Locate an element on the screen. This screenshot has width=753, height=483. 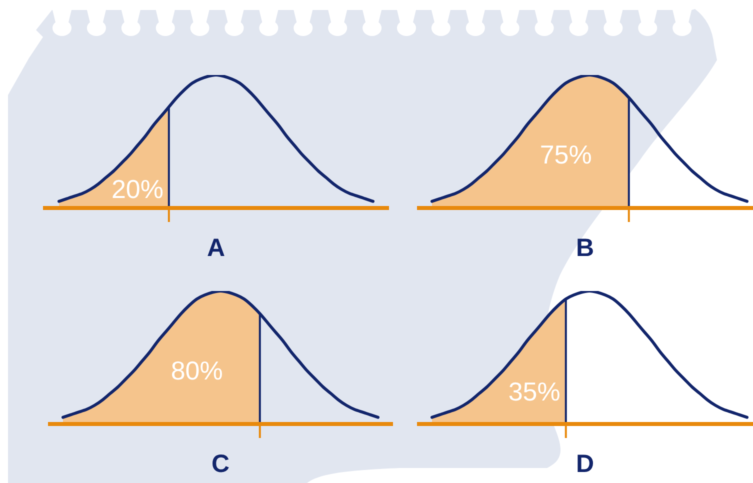
x-axis-title: D is located at coordinates (585, 464).